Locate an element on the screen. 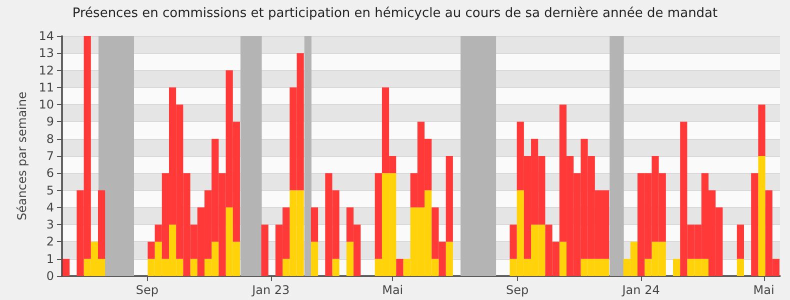  y-tick-label: 3 is located at coordinates (50, 225).